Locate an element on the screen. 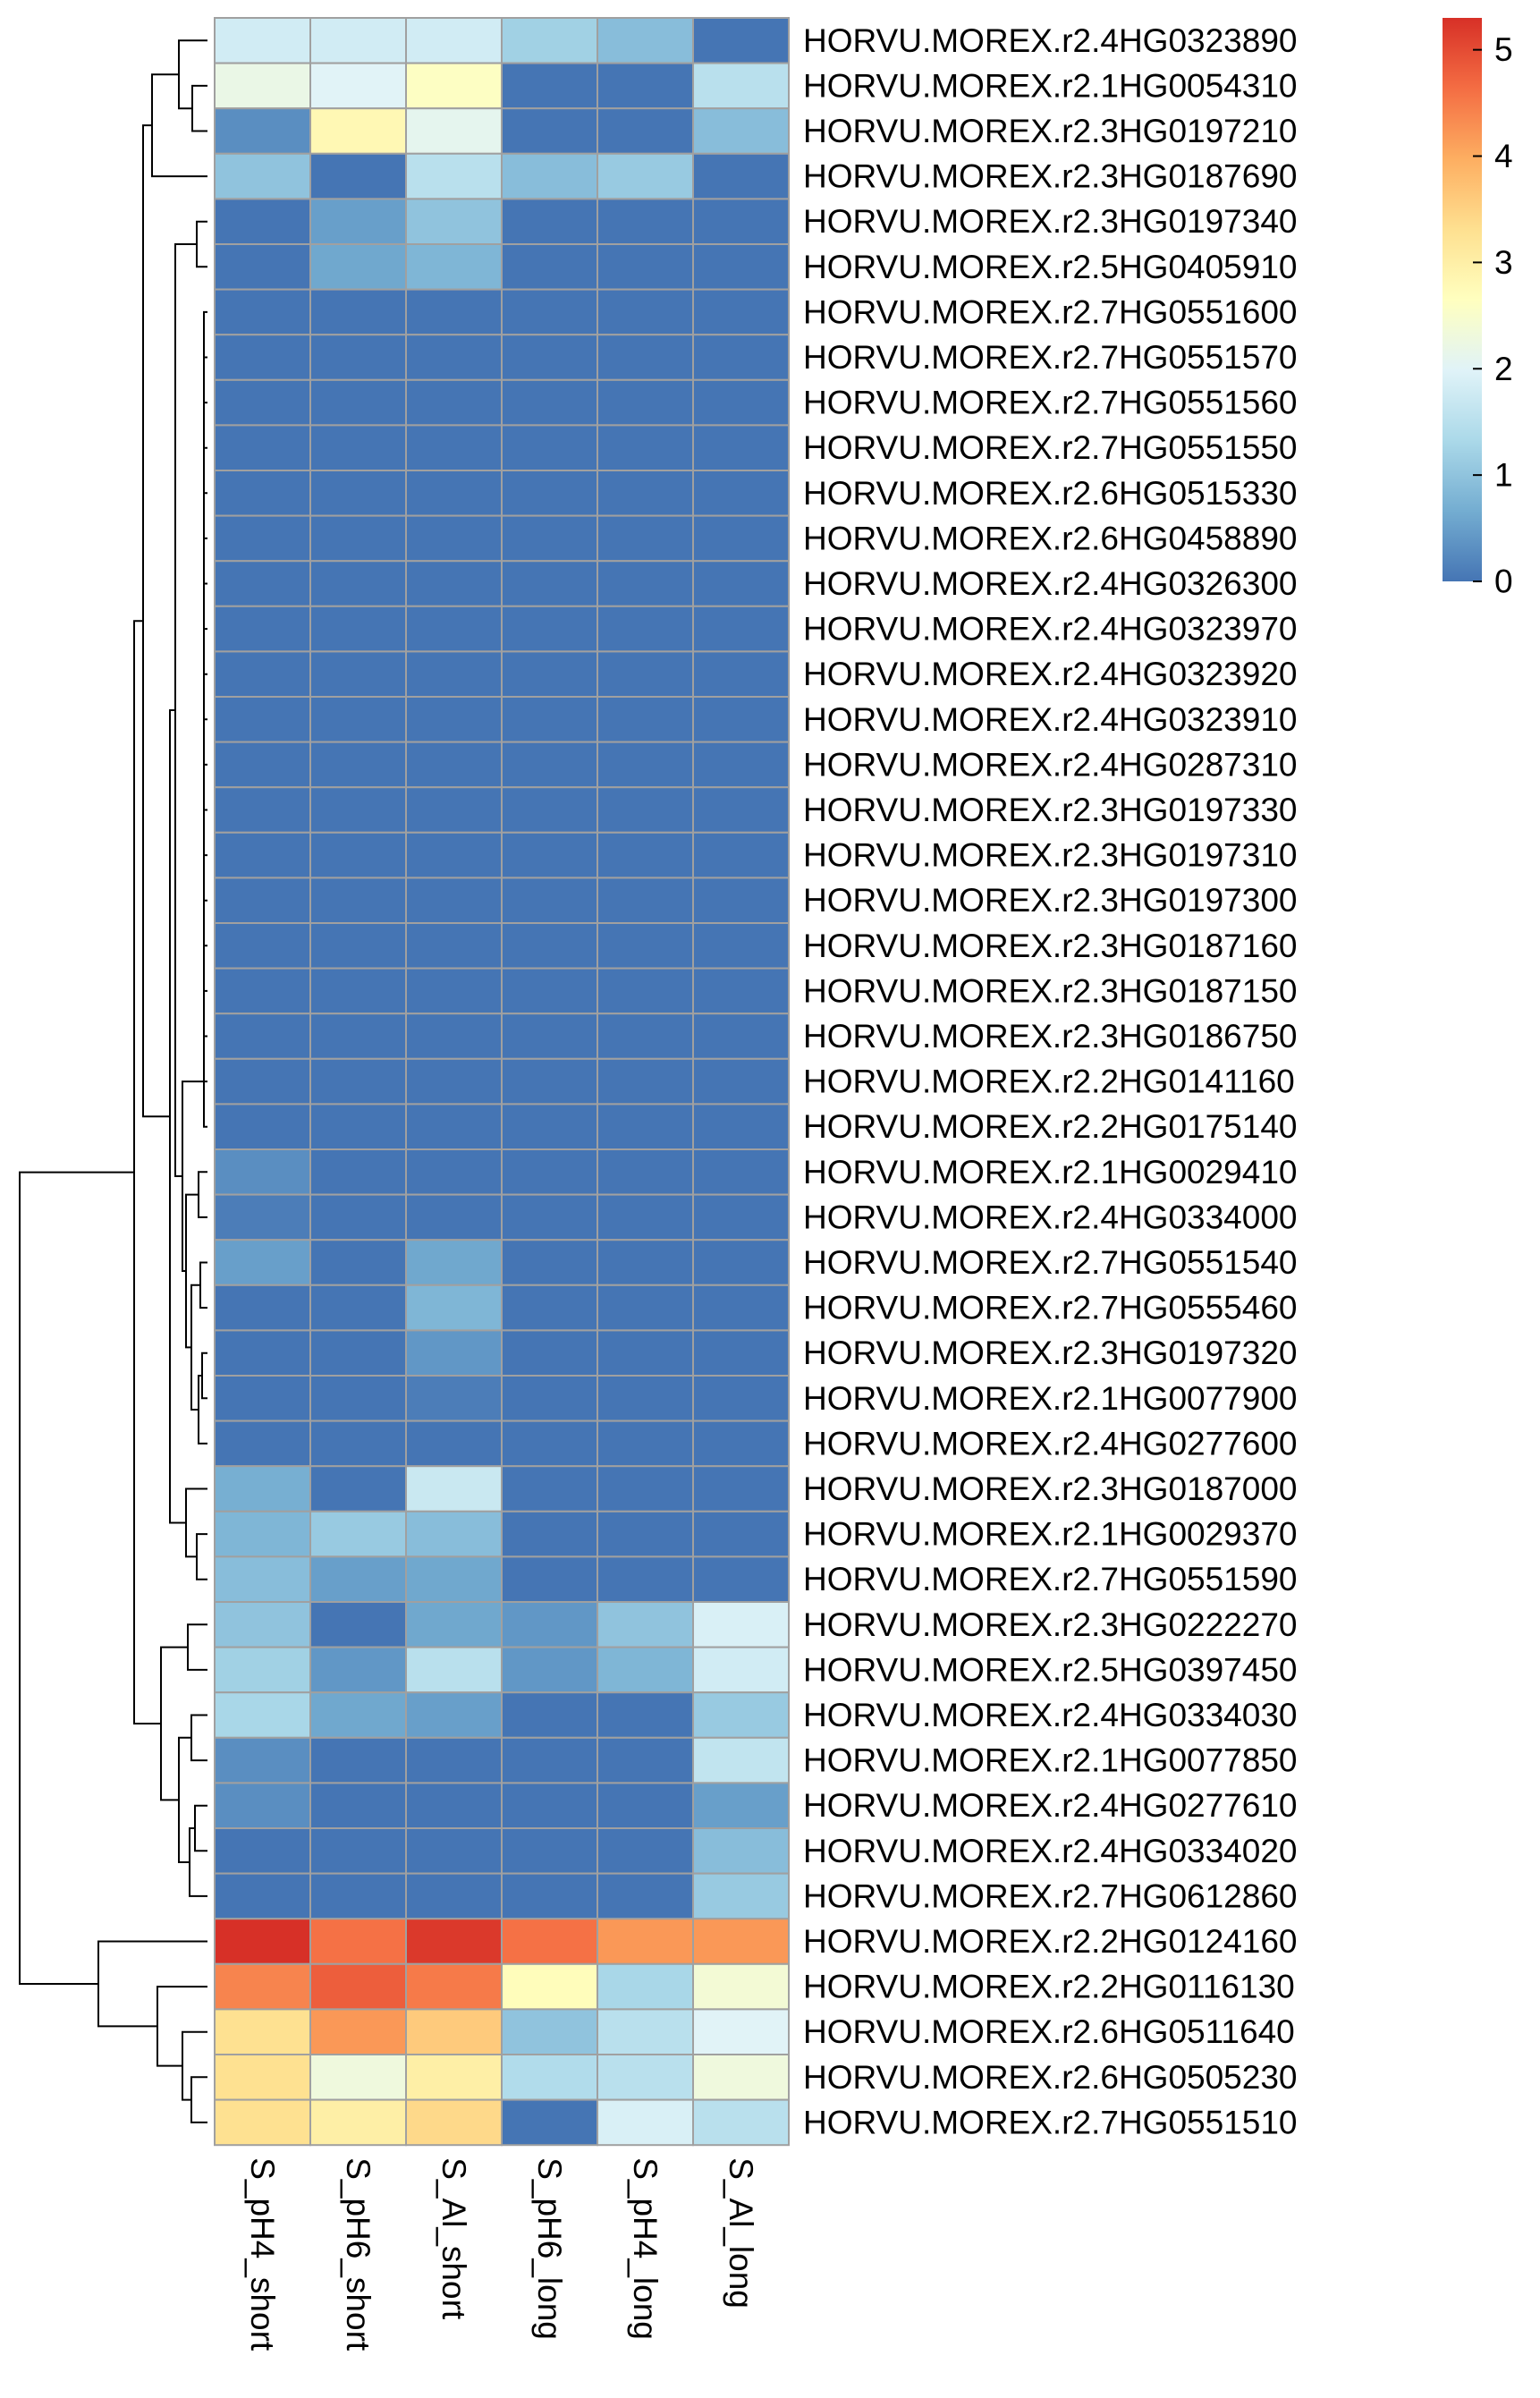  row-label: HORVU.MOREX.r2.7HG0551510 is located at coordinates (1050, 2122).